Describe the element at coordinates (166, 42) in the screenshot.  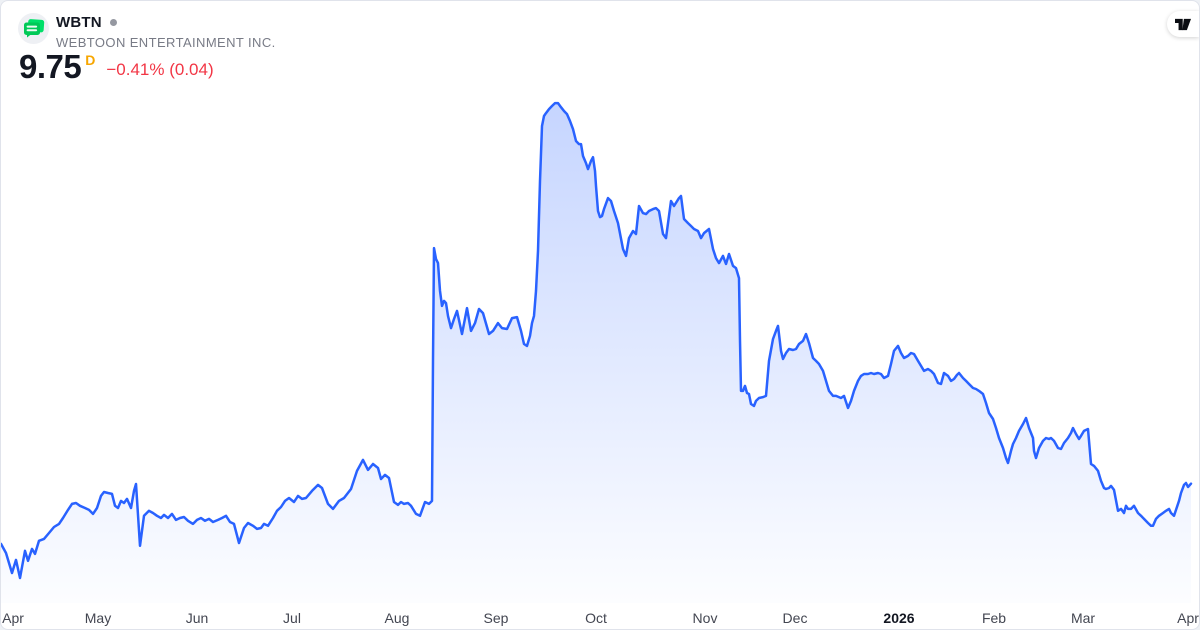
I see `company-name: WEBTOON ENTERTAINMENT INC.` at that location.